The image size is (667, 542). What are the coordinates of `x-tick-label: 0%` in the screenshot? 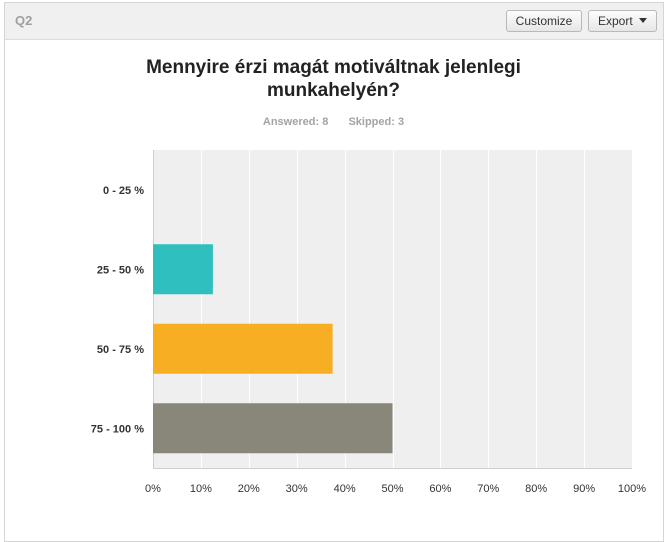 It's located at (153, 489).